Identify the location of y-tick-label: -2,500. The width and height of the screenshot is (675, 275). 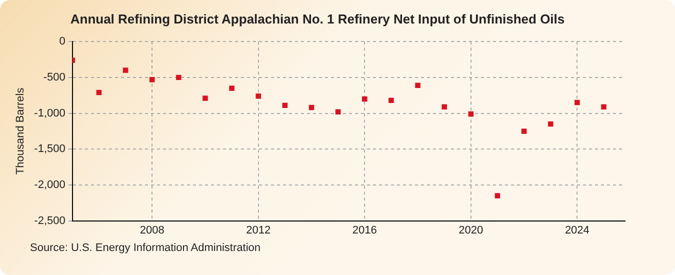
(50, 220).